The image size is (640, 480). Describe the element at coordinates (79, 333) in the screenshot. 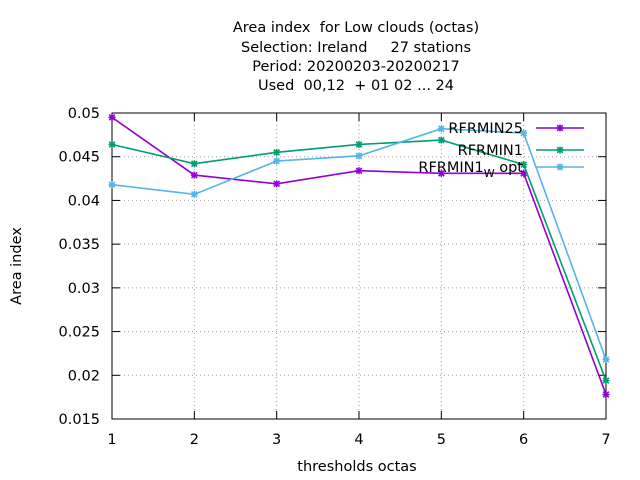

I see `y-tick-label: 0.025` at that location.